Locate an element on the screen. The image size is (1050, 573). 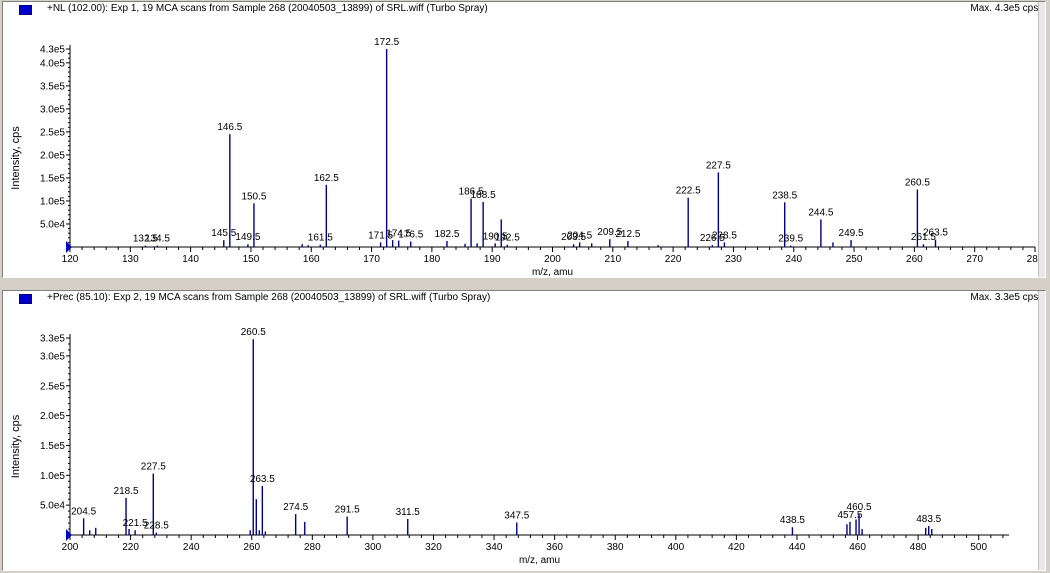
y-tick-label: 3.5e5 is located at coordinates (52, 86).